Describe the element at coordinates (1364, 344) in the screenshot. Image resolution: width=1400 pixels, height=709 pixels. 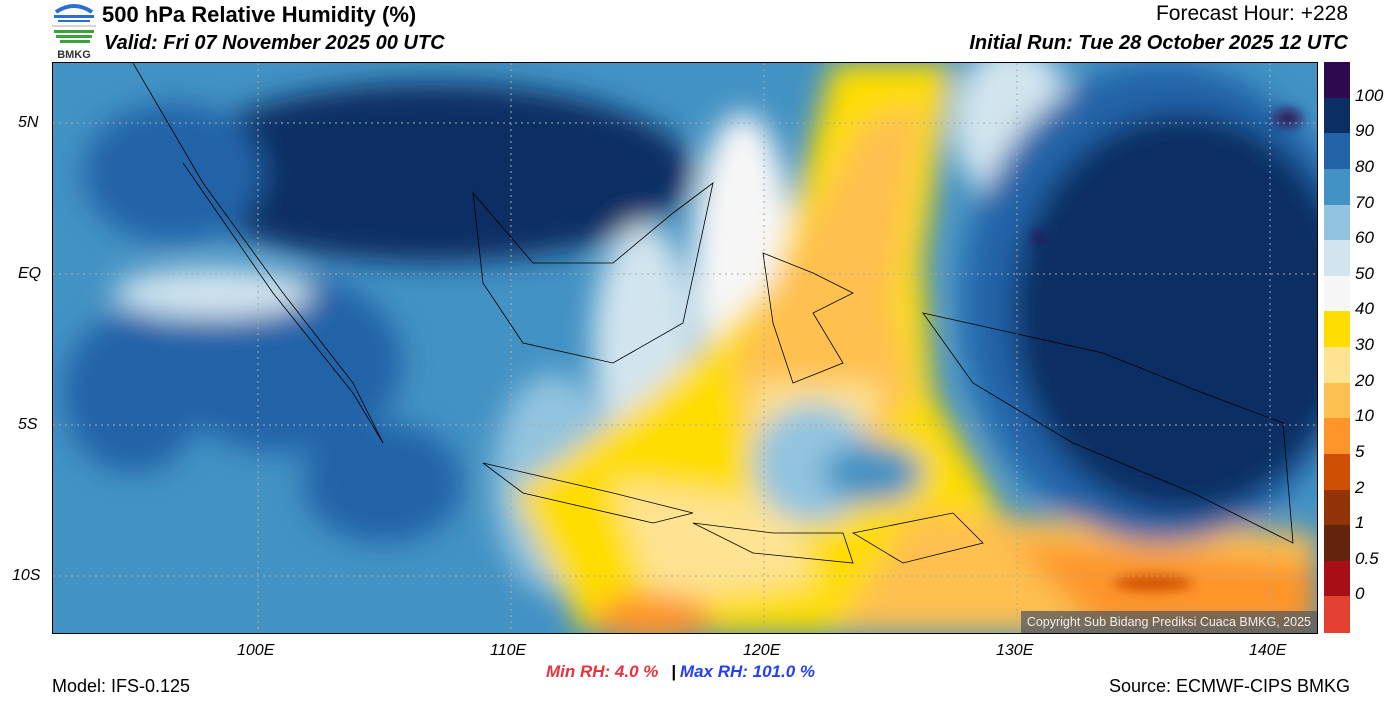
I see `colorbar-label: 30` at that location.